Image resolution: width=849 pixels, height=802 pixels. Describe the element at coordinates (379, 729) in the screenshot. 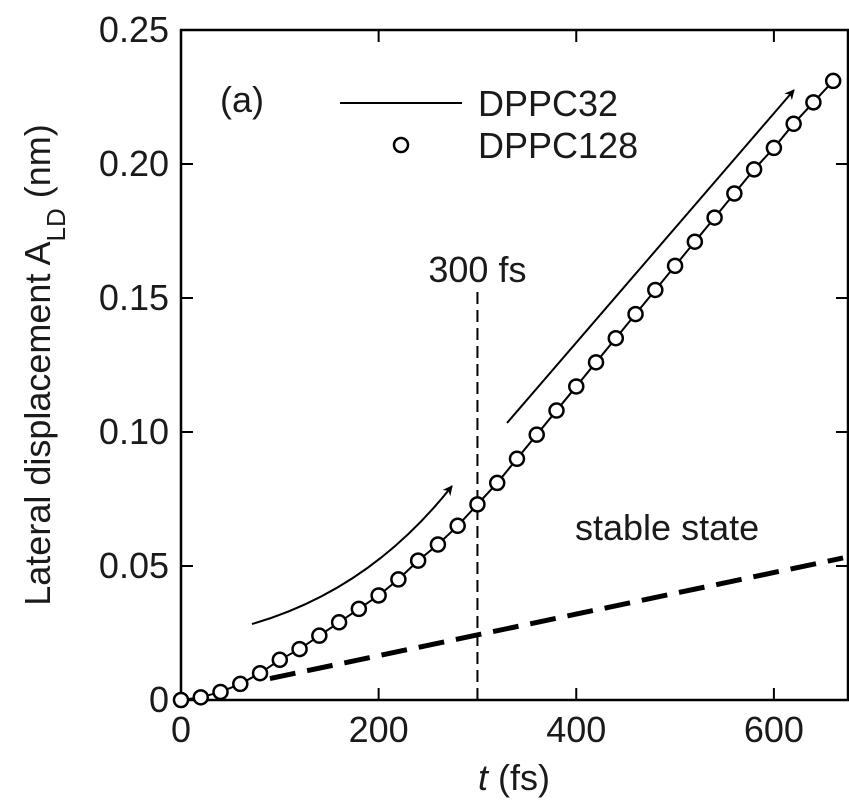

I see `x-tick-label: 200` at that location.